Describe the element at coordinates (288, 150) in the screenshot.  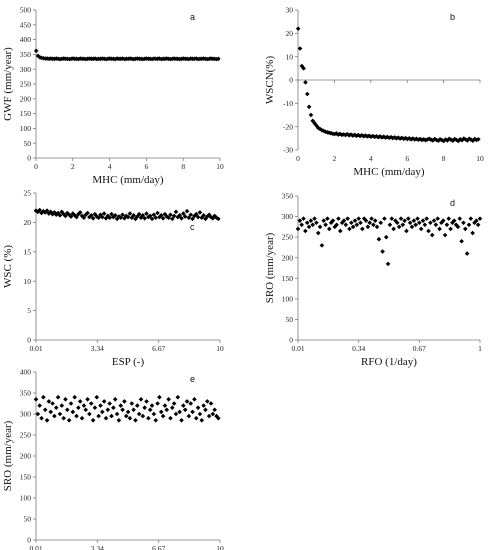
I see `y-tick-label: -30` at that location.